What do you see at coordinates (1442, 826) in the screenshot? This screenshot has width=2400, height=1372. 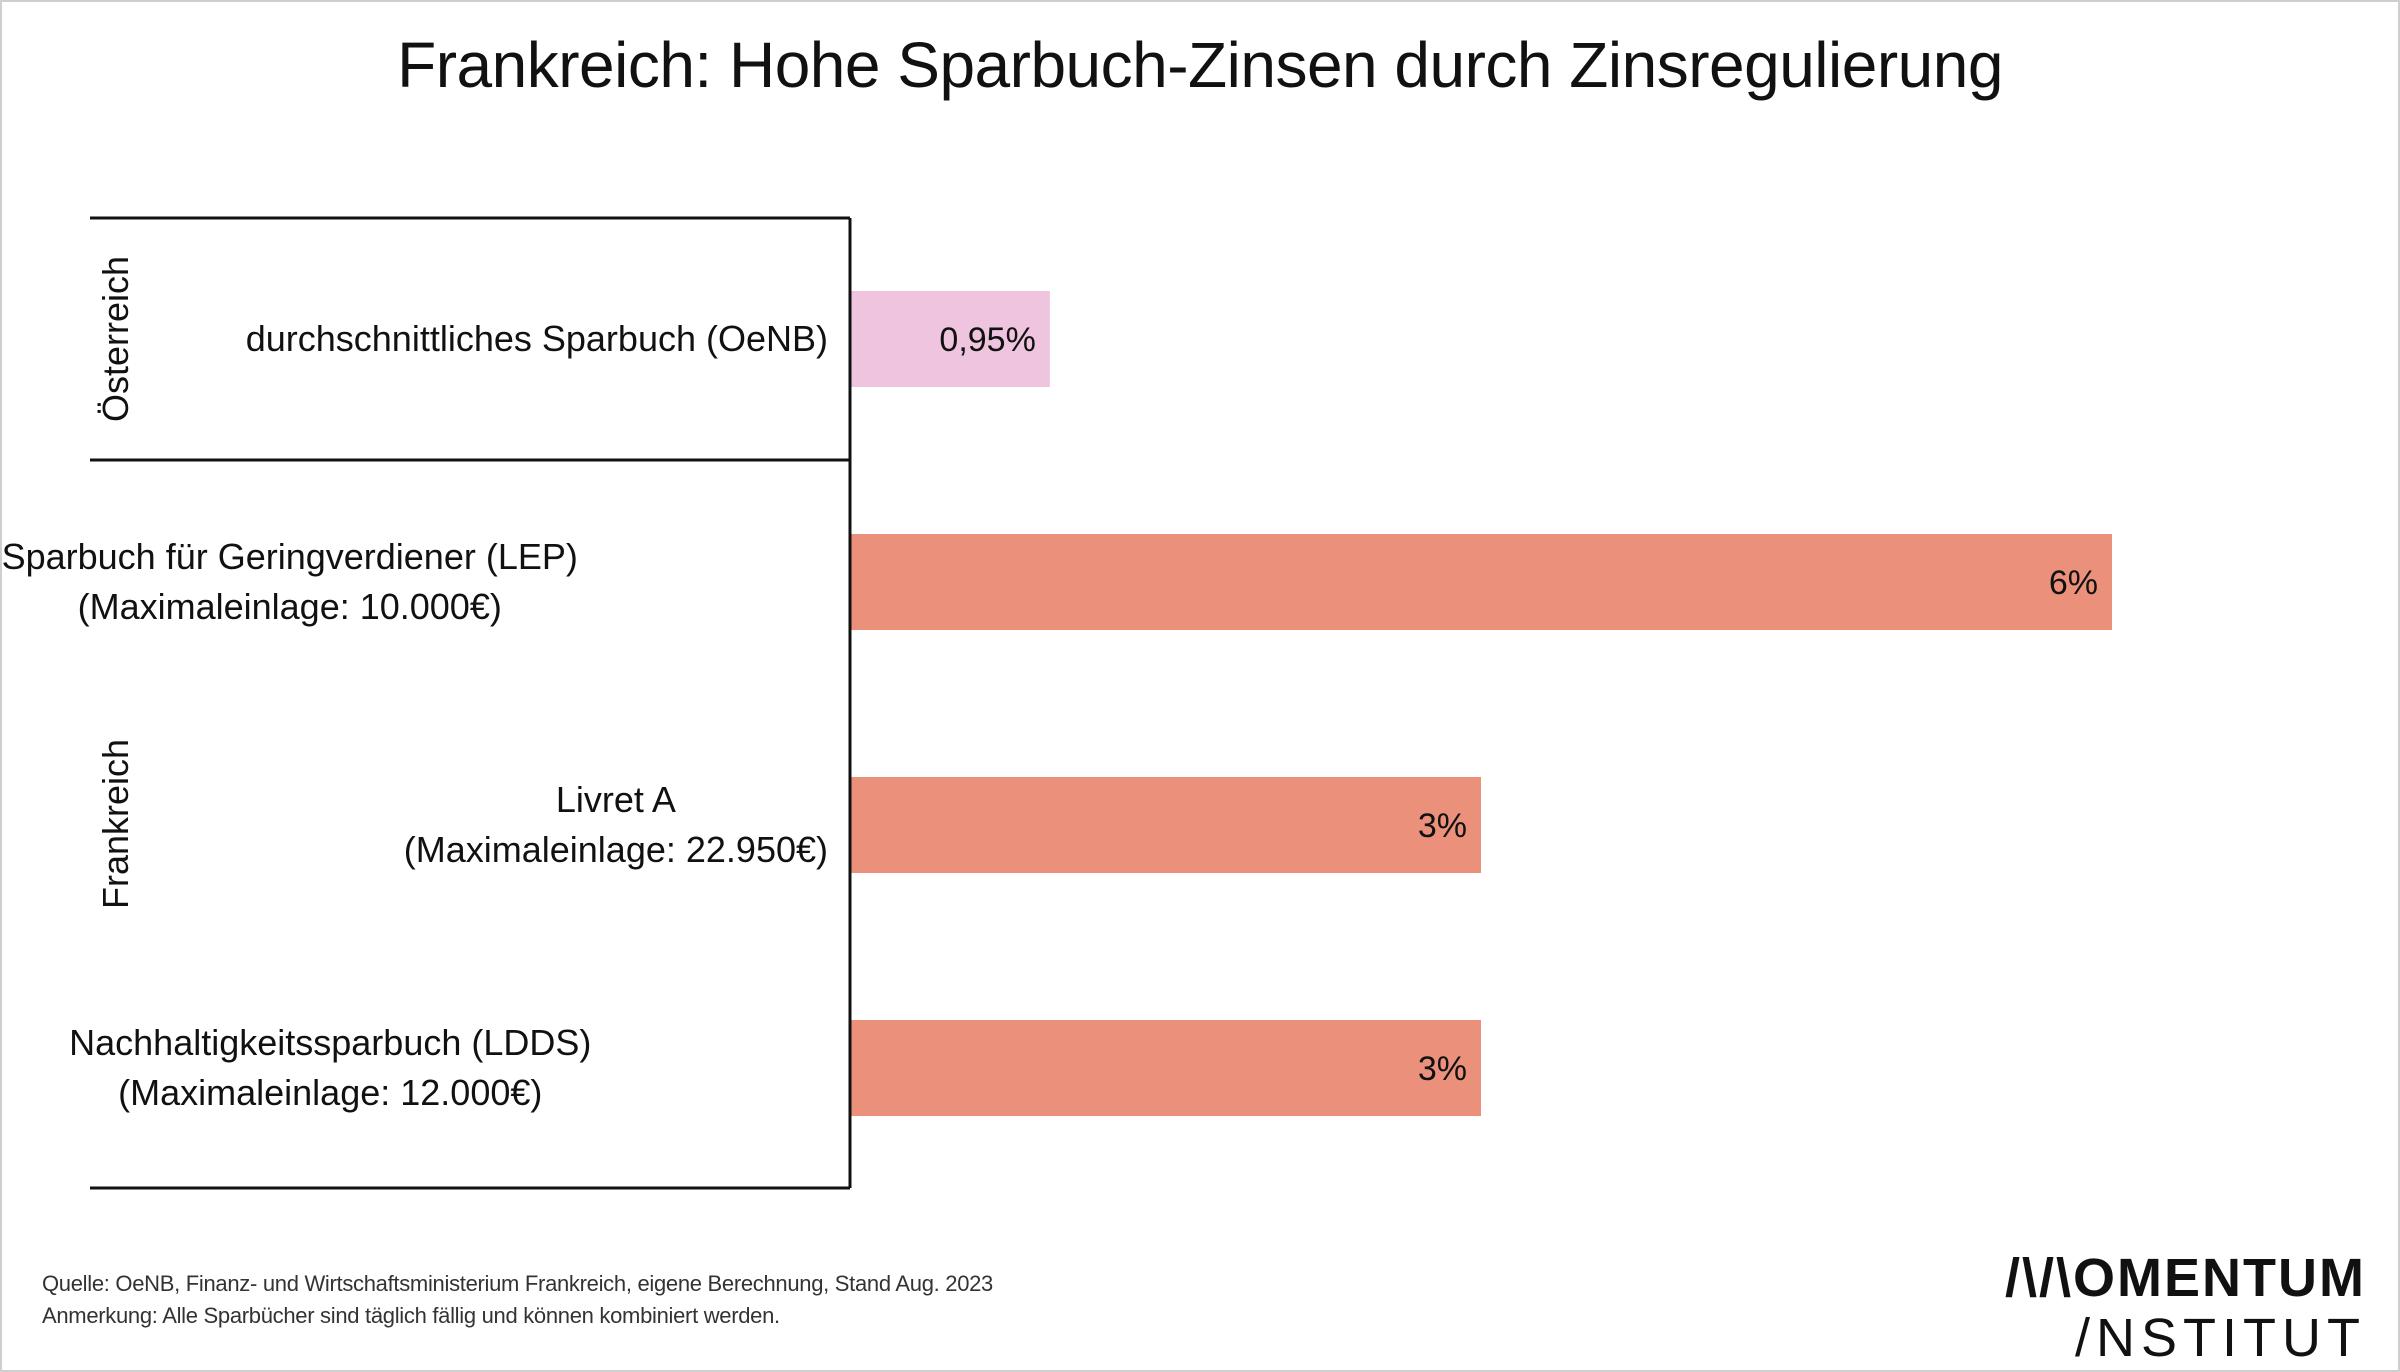 I see `bar-value-label-2: 3%` at bounding box center [1442, 826].